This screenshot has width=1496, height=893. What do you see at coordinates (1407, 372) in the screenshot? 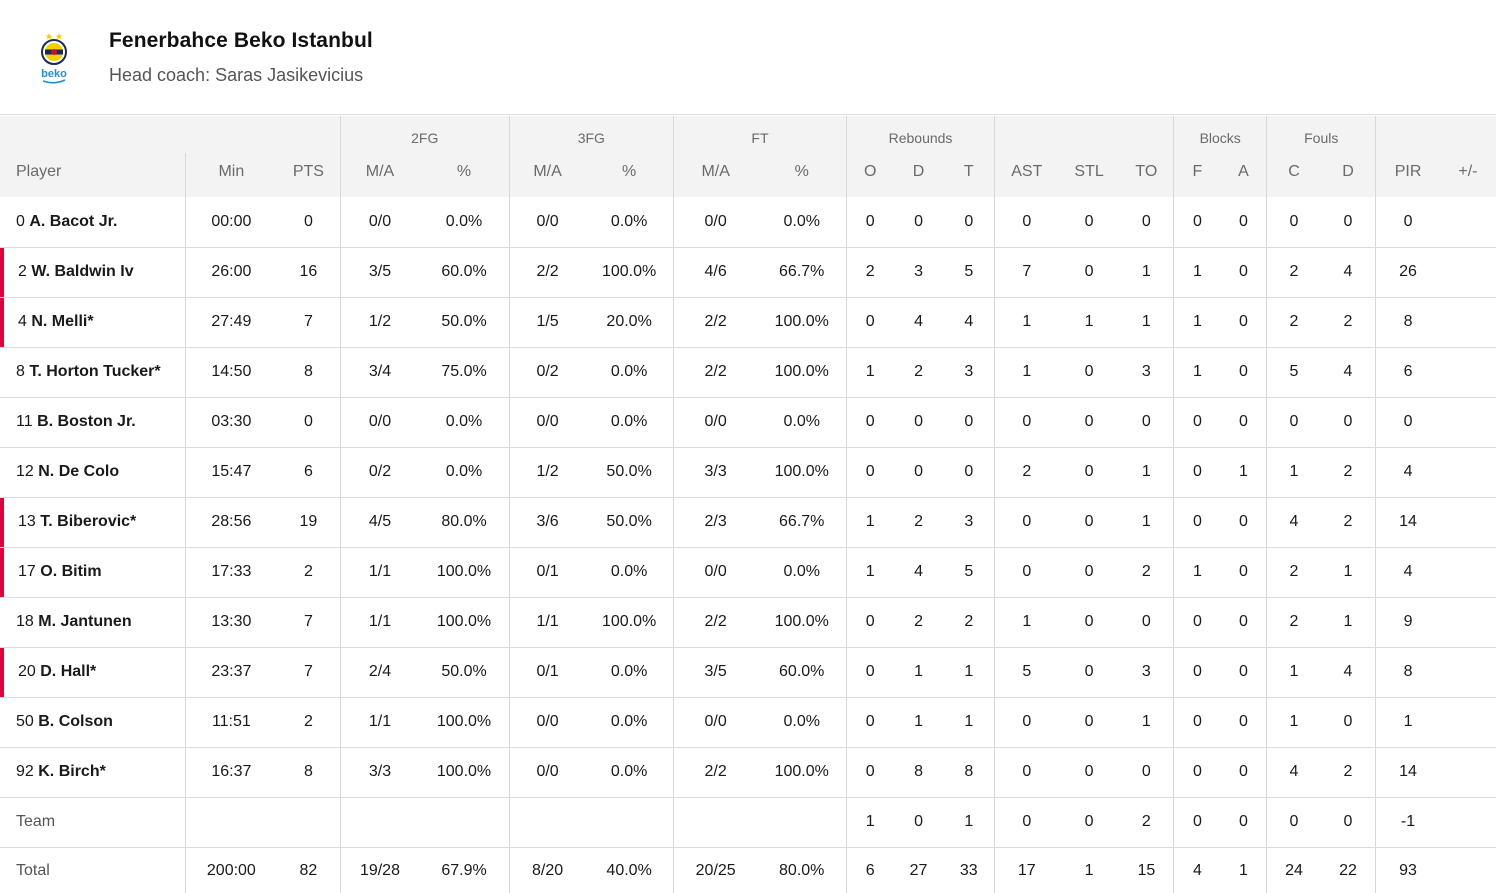
I see `stat-pir: 6` at bounding box center [1407, 372].